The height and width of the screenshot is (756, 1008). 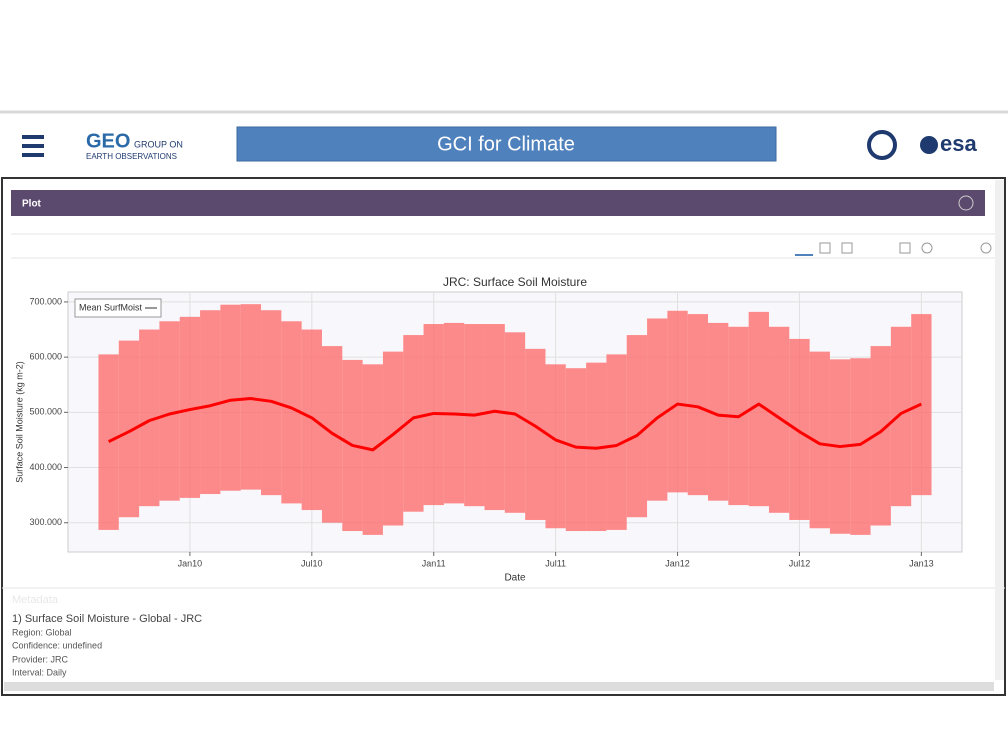 I want to click on panel-header, so click(x=498, y=203).